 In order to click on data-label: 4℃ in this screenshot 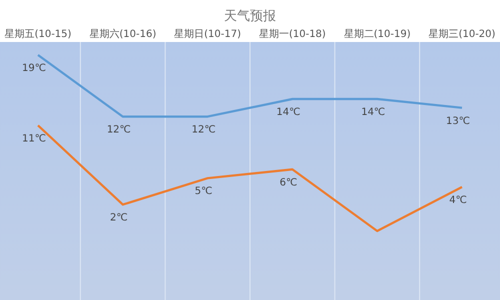, I will do `click(458, 200)`.